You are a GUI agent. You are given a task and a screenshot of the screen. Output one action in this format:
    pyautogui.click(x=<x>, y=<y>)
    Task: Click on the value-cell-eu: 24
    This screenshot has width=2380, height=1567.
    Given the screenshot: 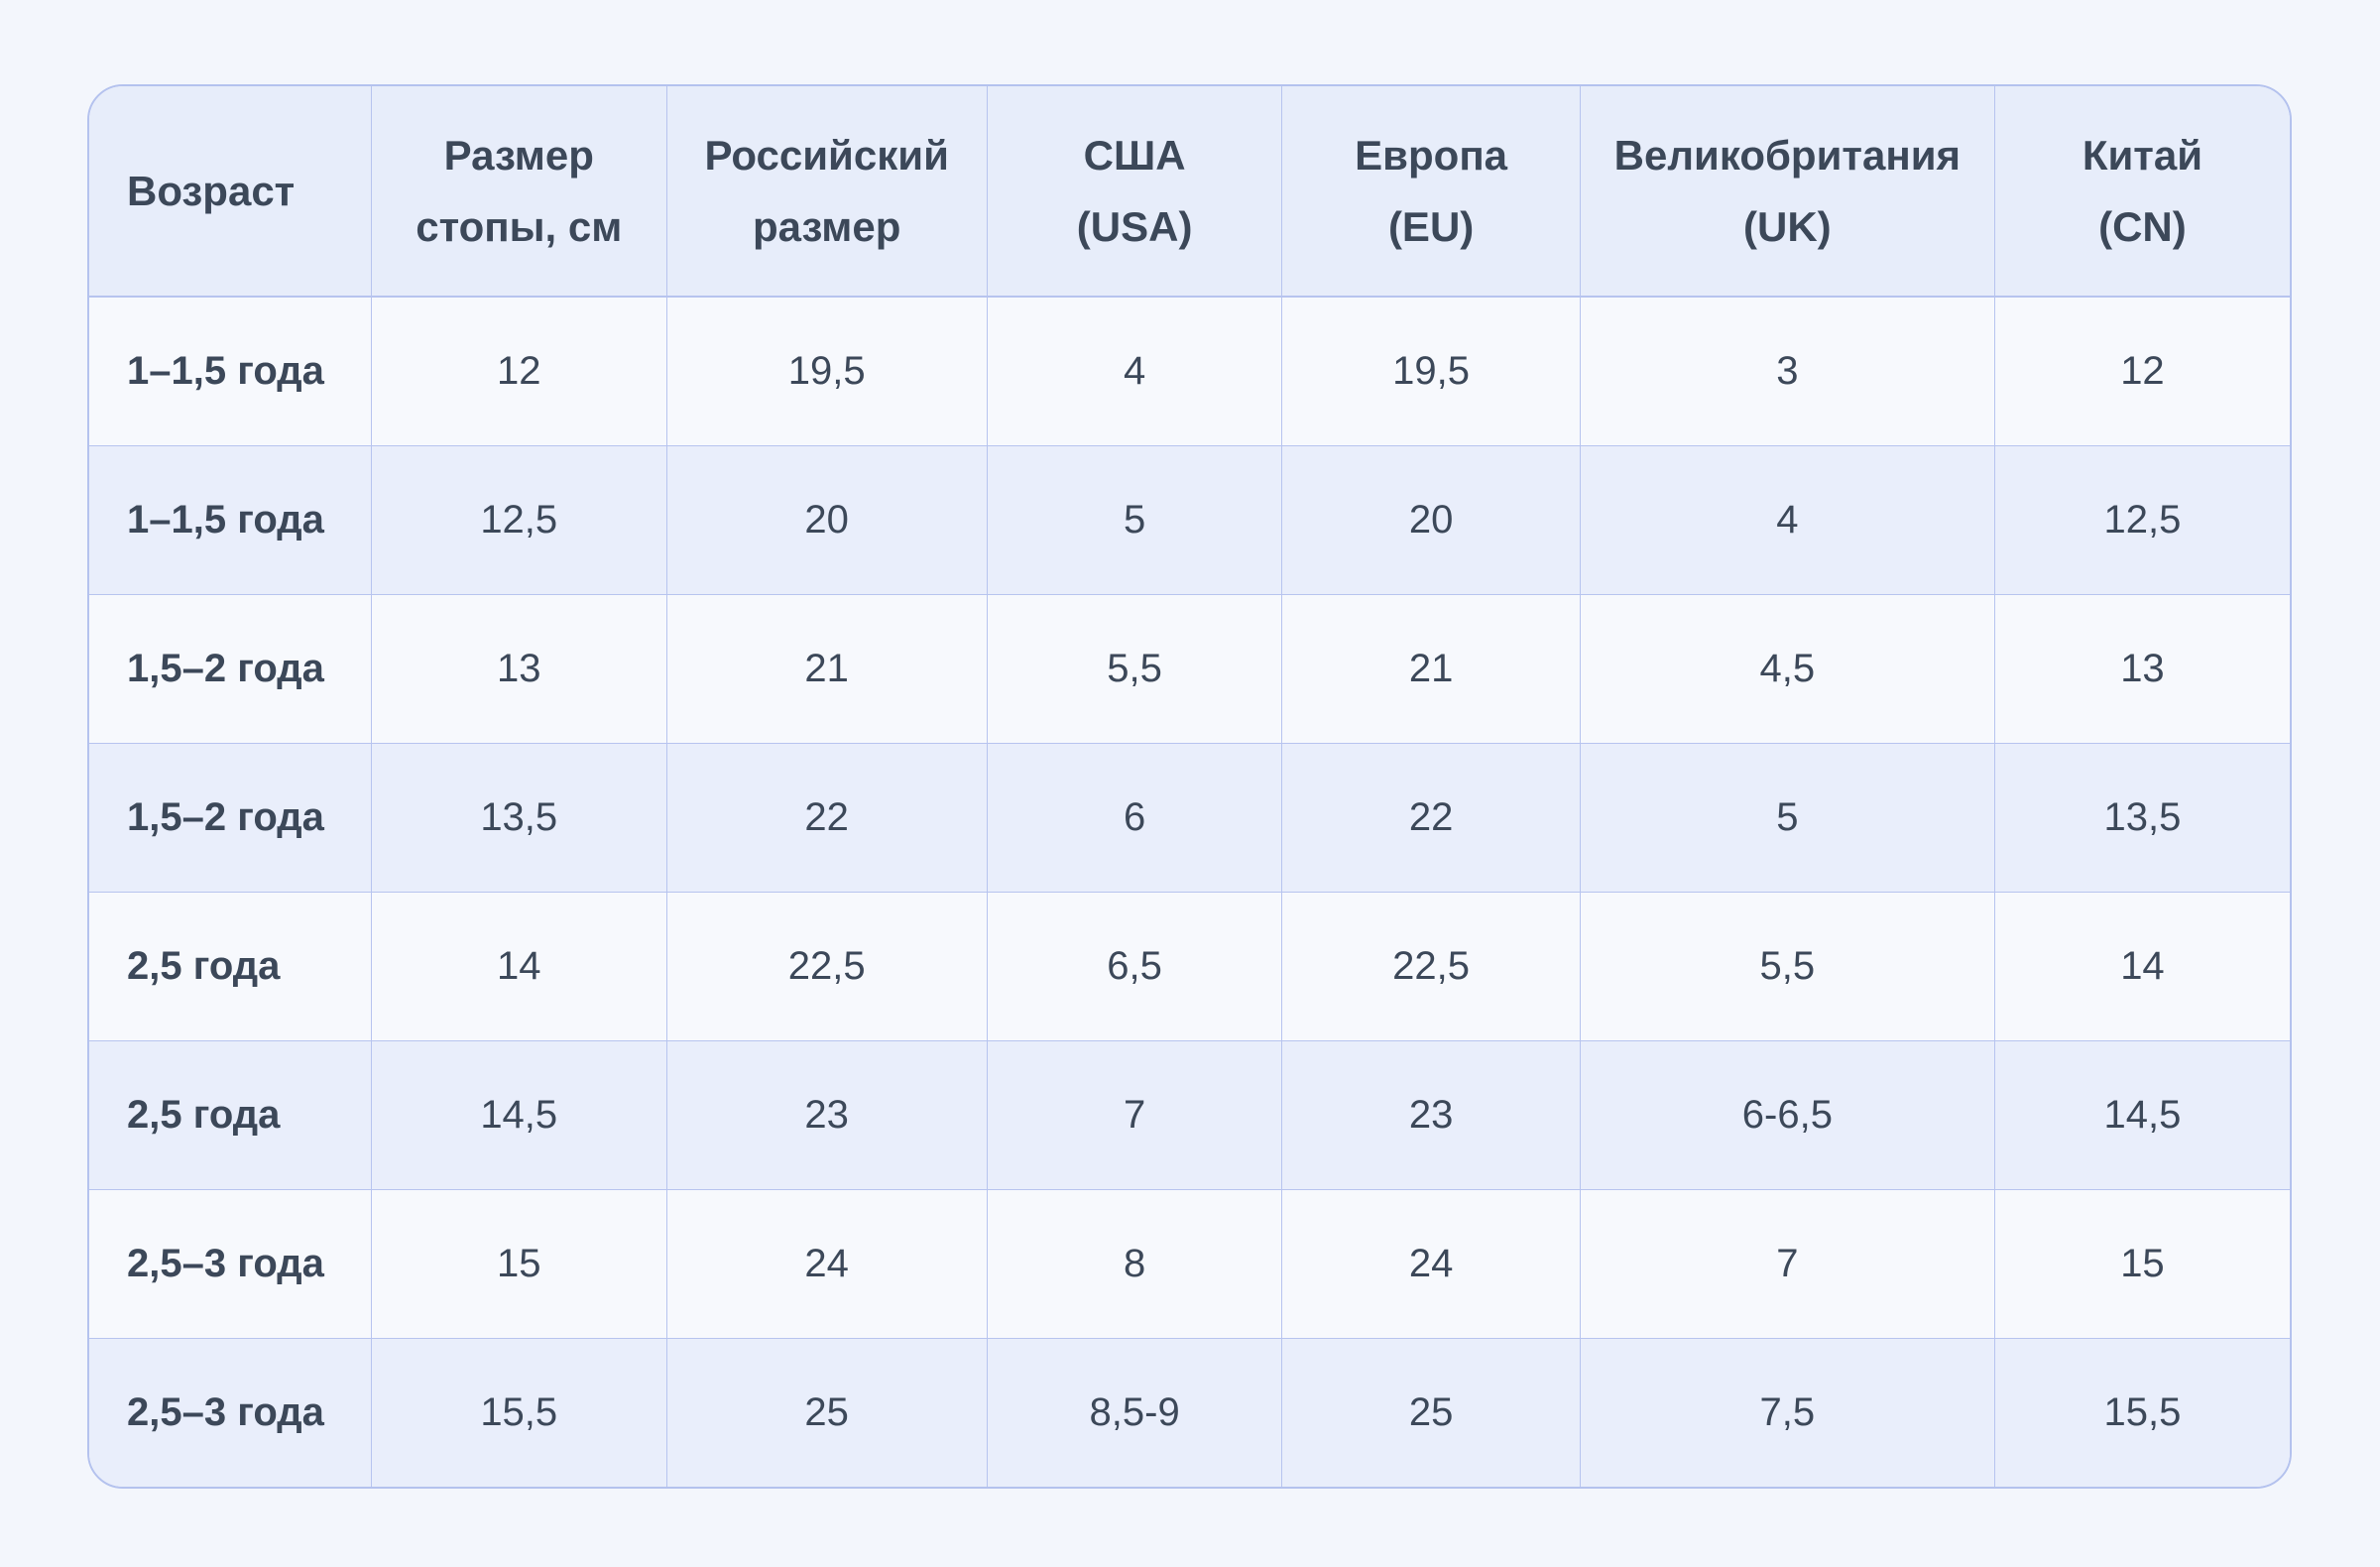 What is the action you would take?
    pyautogui.click(x=1431, y=1264)
    